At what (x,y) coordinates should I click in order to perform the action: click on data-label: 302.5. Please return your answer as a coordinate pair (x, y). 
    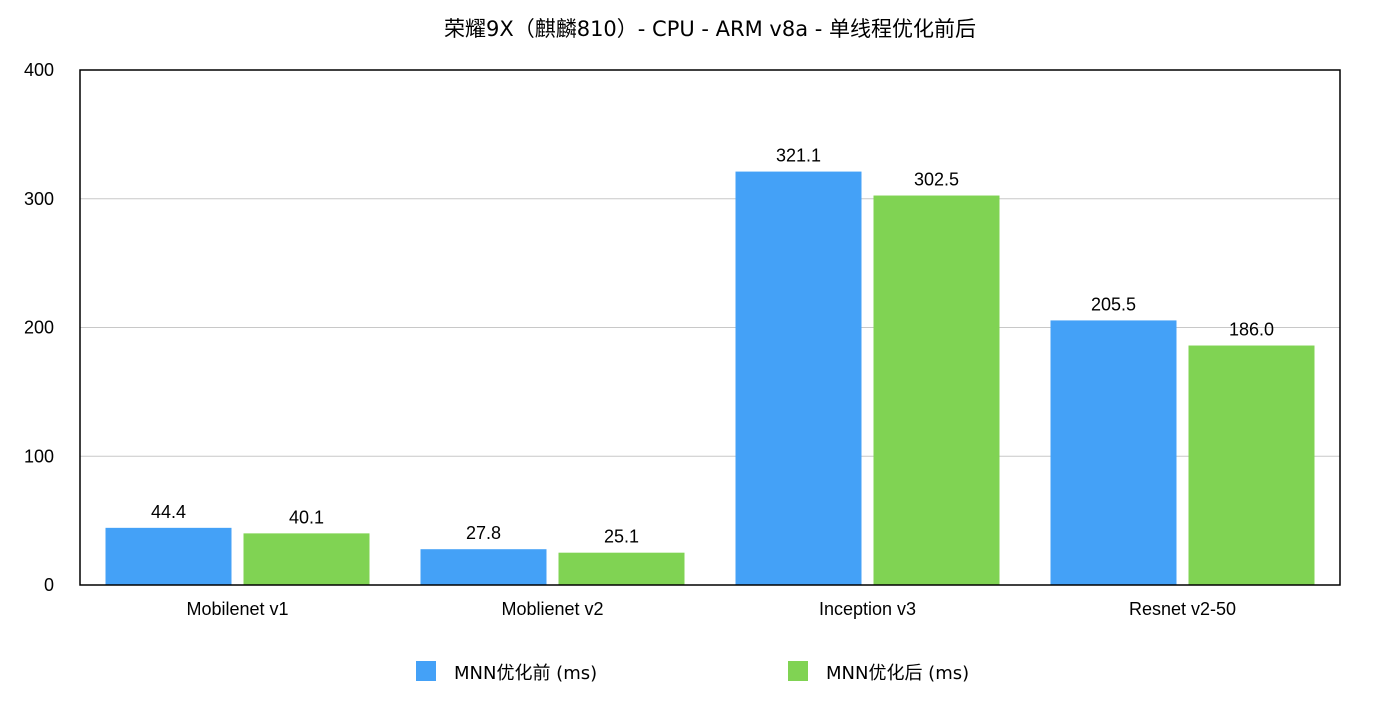
    Looking at the image, I should click on (936, 180).